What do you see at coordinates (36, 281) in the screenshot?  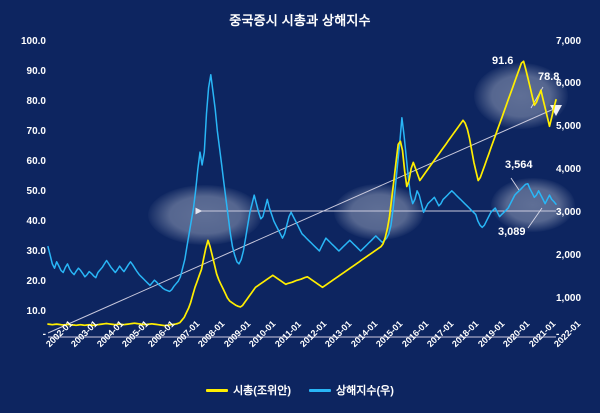 I see `y-left-tick-20: 20.0` at bounding box center [36, 281].